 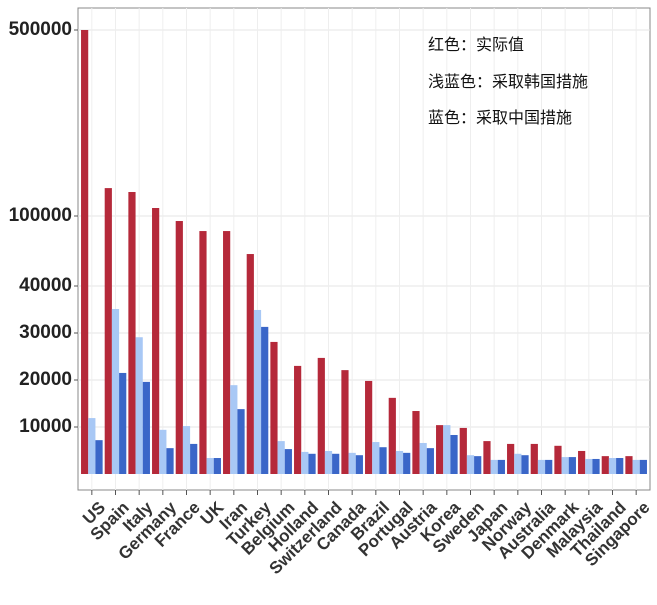 What do you see at coordinates (500, 118) in the screenshot?
I see `annotation: 蓝色：采取中国措施` at bounding box center [500, 118].